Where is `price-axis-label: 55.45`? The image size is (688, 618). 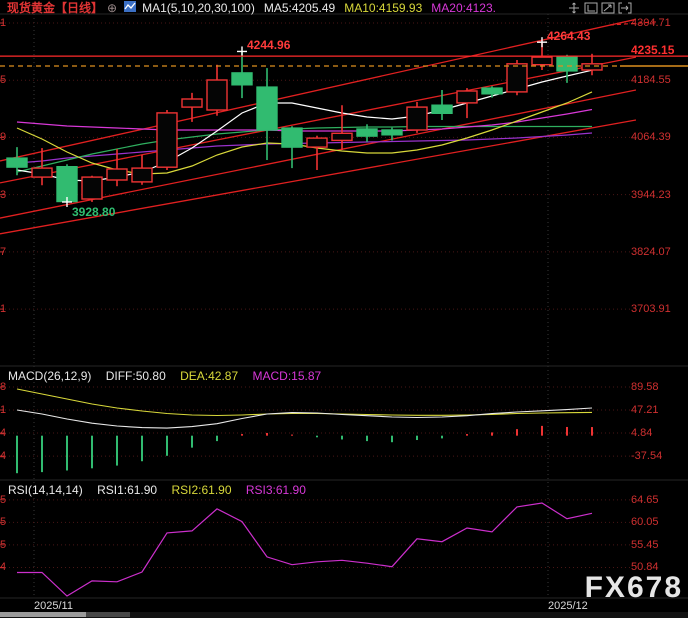
price-axis-label: 55.45 is located at coordinates (645, 544).